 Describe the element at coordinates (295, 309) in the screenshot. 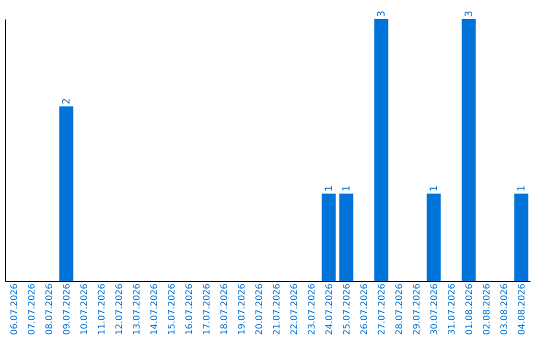

I see `x-tick-label: 22.07.2026` at that location.